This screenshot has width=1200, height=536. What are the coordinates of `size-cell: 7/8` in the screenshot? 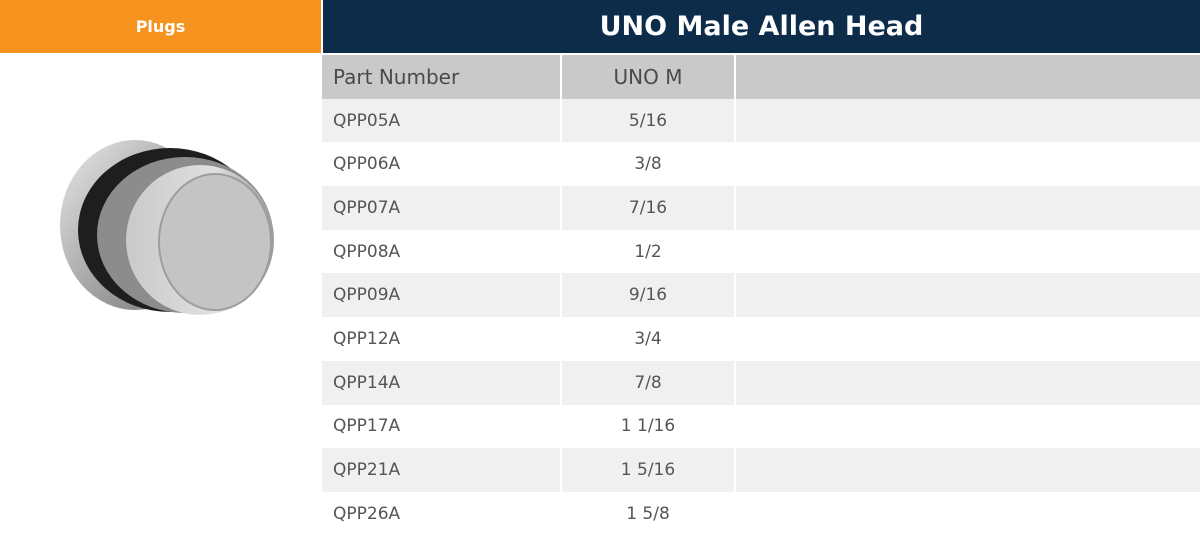 It's located at (649, 382).